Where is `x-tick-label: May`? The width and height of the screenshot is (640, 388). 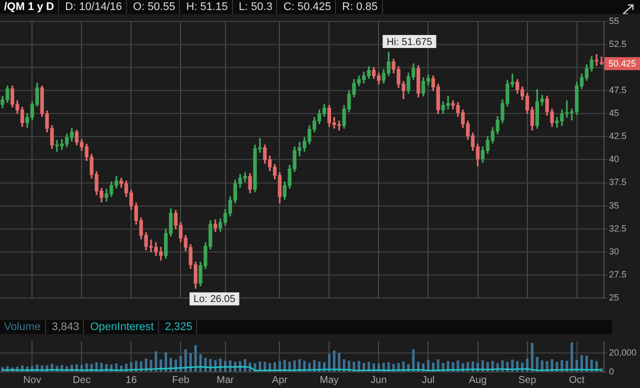
x-tick-label: May is located at coordinates (329, 380).